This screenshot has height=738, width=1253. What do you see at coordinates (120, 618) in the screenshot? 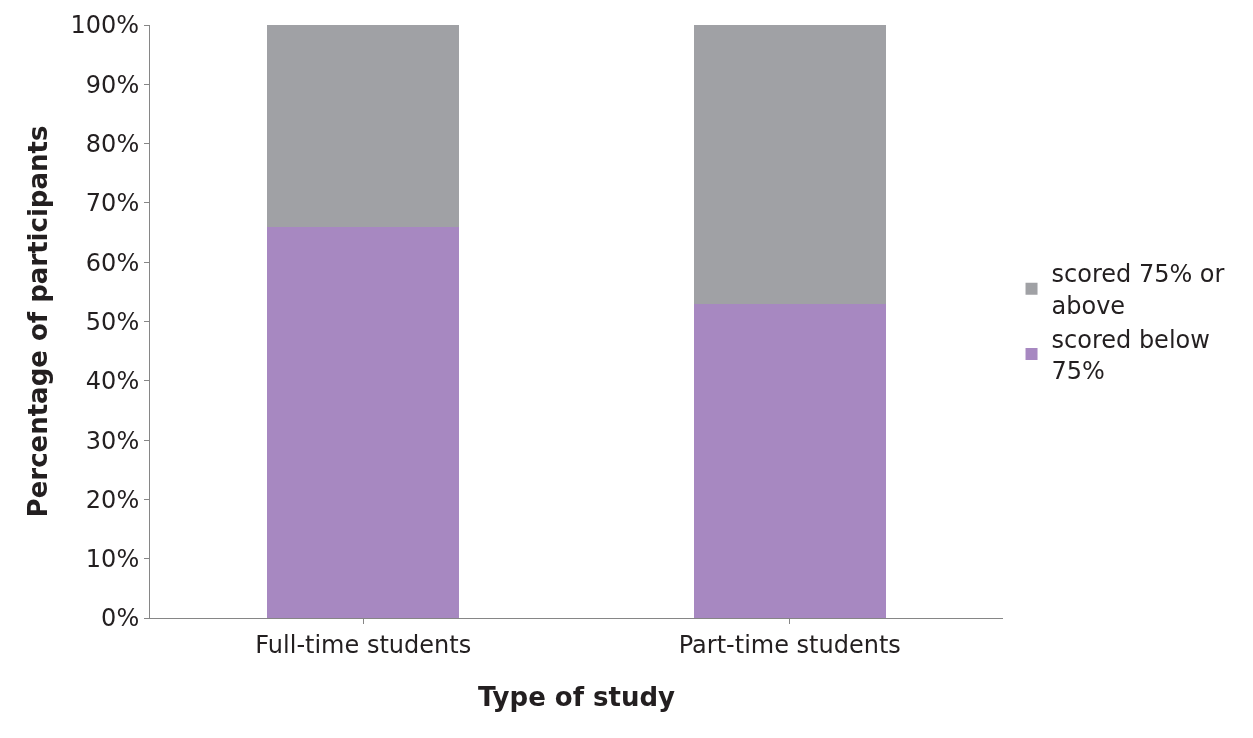
I see `y-tick-label: 0%` at bounding box center [120, 618].